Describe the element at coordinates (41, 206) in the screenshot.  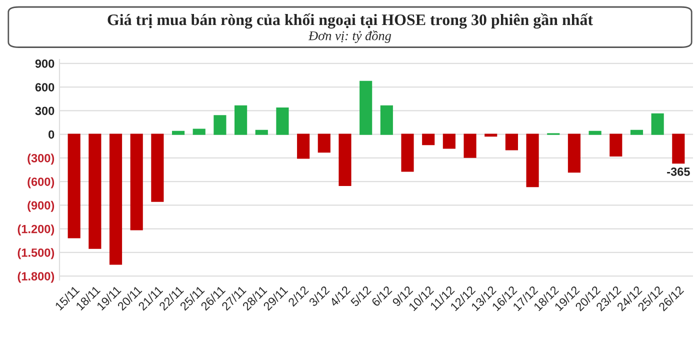
I see `y-tick-label: (900)` at that location.